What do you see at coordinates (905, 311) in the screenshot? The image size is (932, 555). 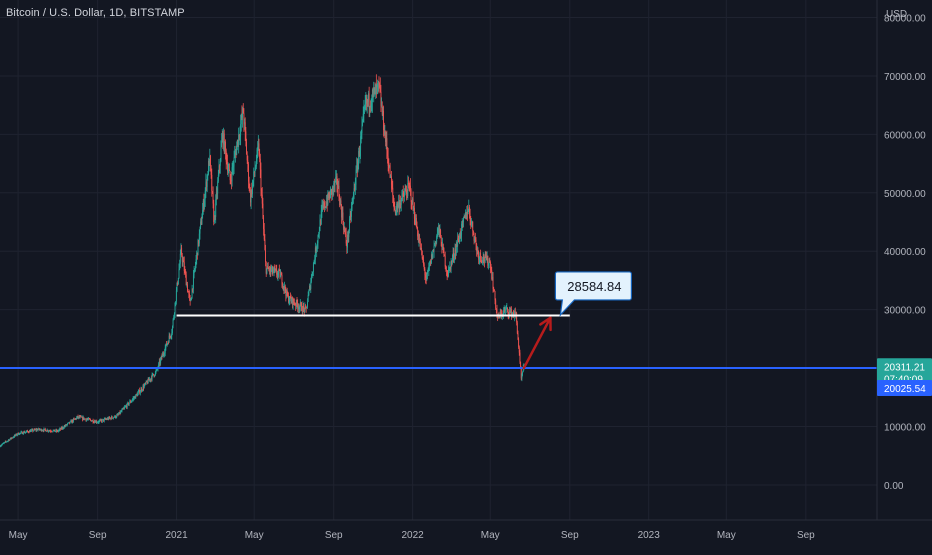 I see `price-tick-label: 30000.00` at bounding box center [905, 311].